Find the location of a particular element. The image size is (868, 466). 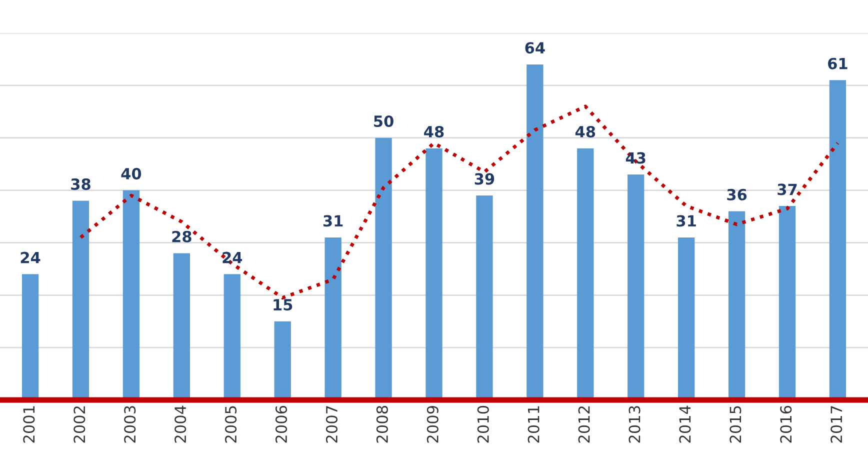

data-label: 61 is located at coordinates (838, 64).